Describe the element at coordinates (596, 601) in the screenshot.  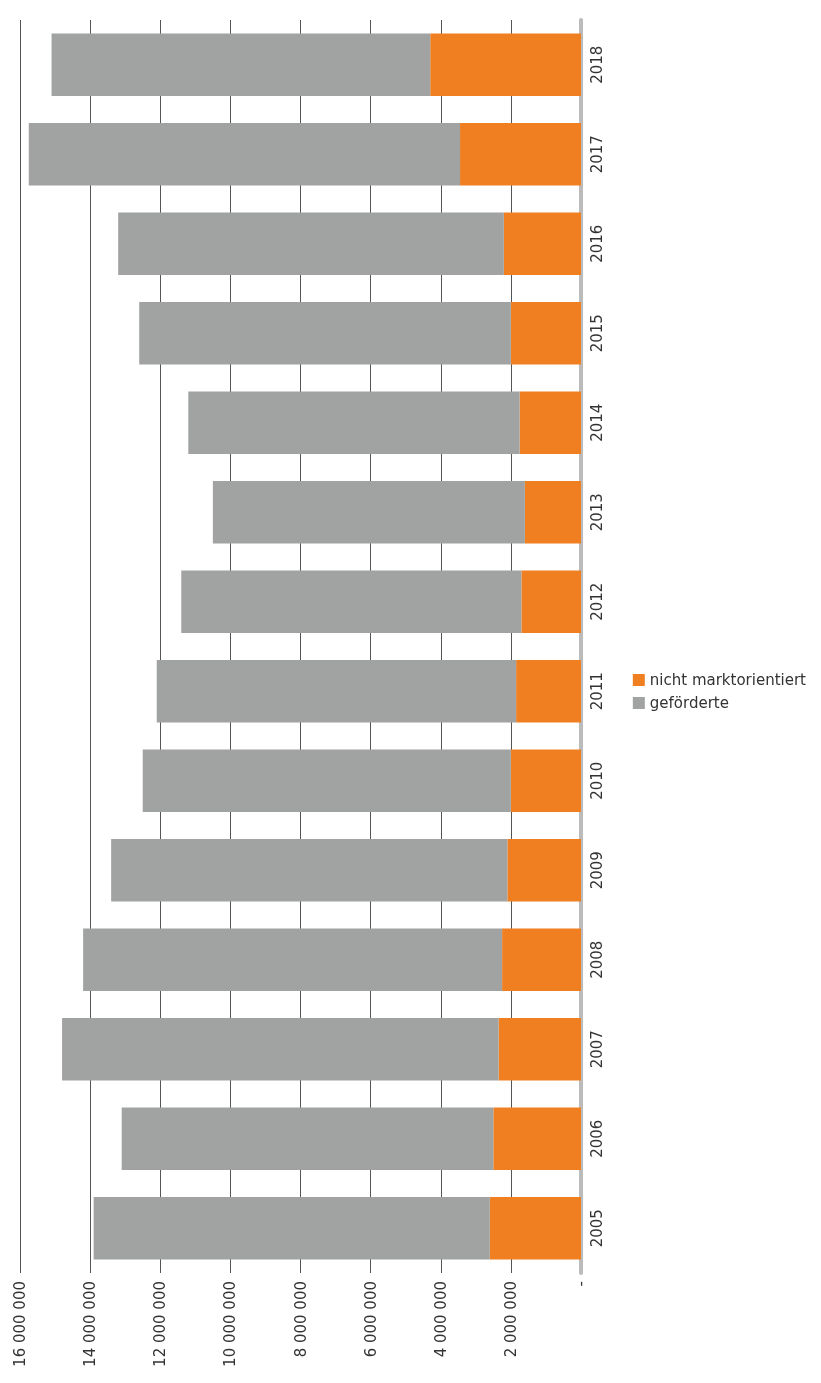
I see `y-tick-label: 2012` at that location.